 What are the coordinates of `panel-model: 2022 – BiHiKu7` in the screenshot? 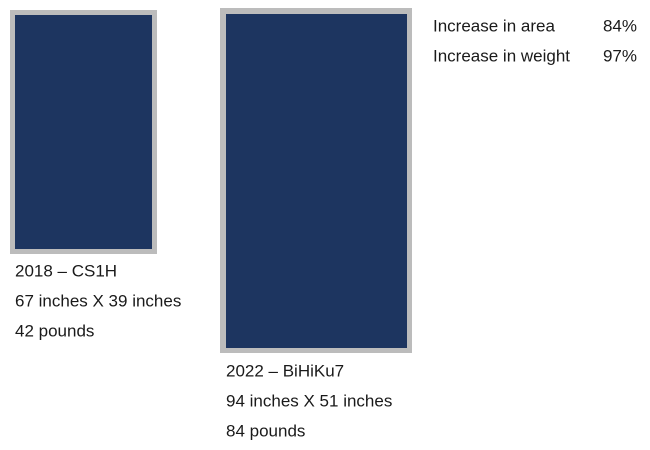 It's located at (285, 370).